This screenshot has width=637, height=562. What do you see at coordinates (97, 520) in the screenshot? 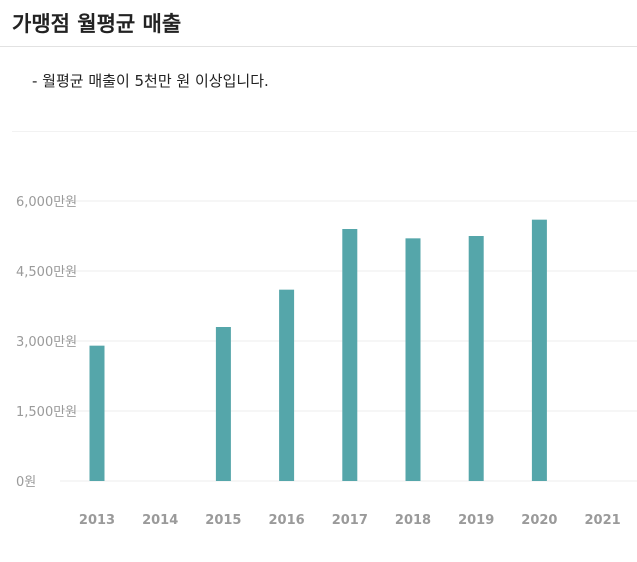
I see `x-tick-label: 2013` at bounding box center [97, 520].